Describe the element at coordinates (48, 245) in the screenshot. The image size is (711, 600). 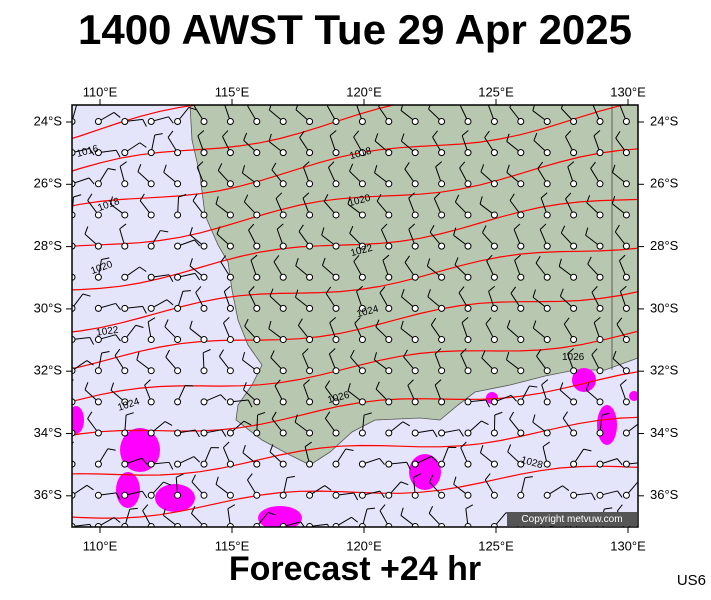
I see `lat-label-left: 28°S` at that location.